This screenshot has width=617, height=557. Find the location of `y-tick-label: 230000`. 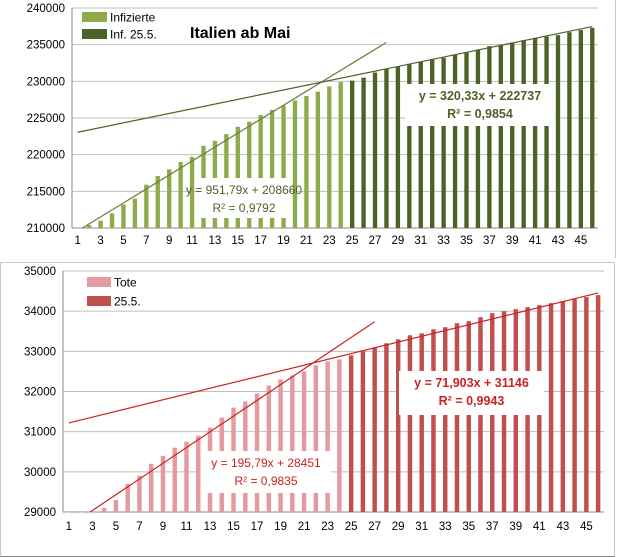

y-tick-label: 230000 is located at coordinates (46, 82).